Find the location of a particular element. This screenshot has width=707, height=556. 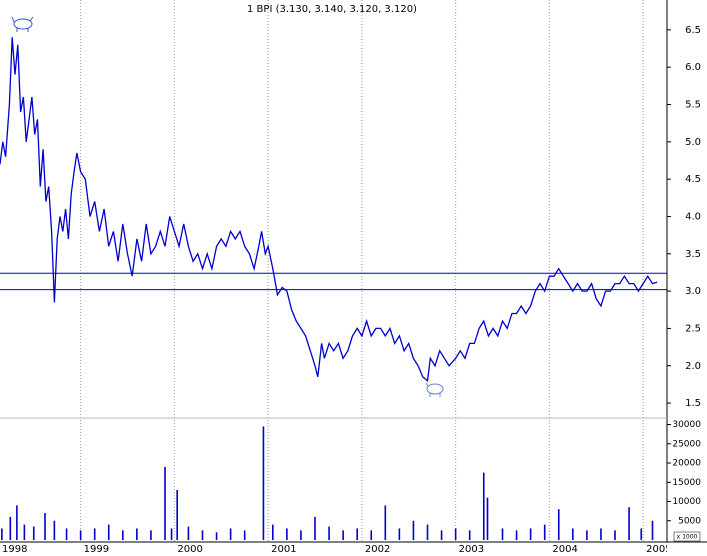

y-tick-label: 25000 is located at coordinates (686, 444).